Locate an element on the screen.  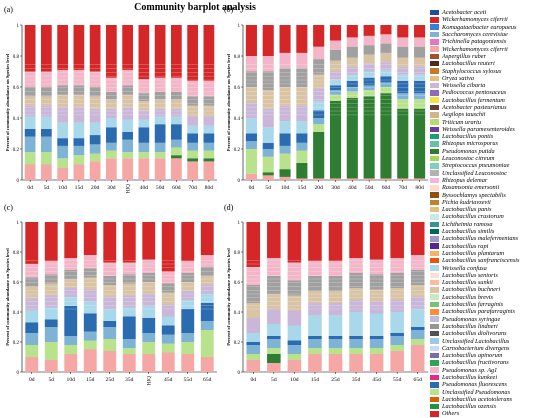
legend-label: Unclassified Pseudomonas is located at coordinates (476, 392).